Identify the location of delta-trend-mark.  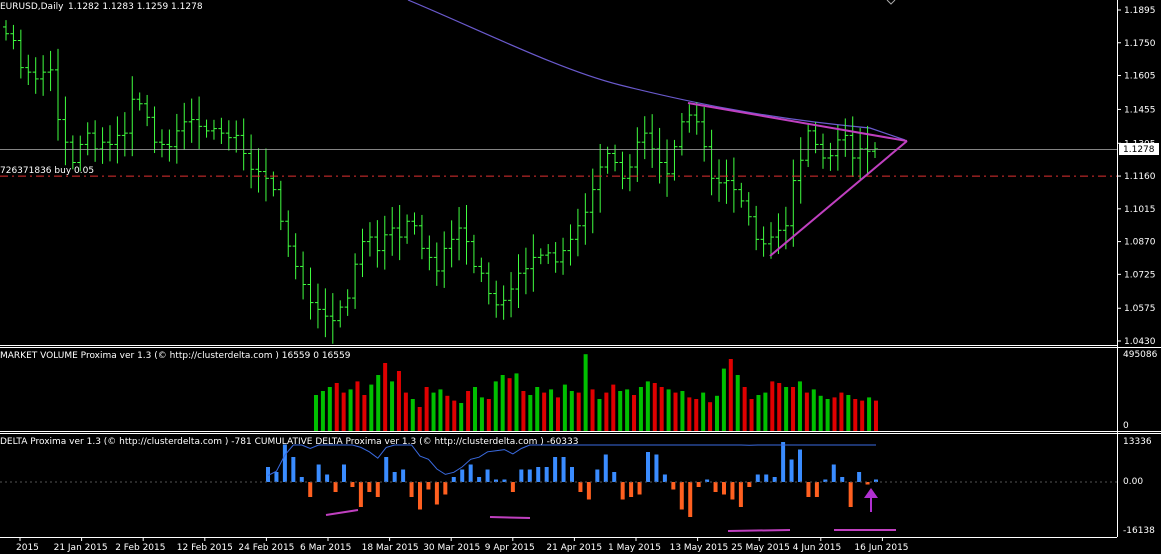
(342, 512).